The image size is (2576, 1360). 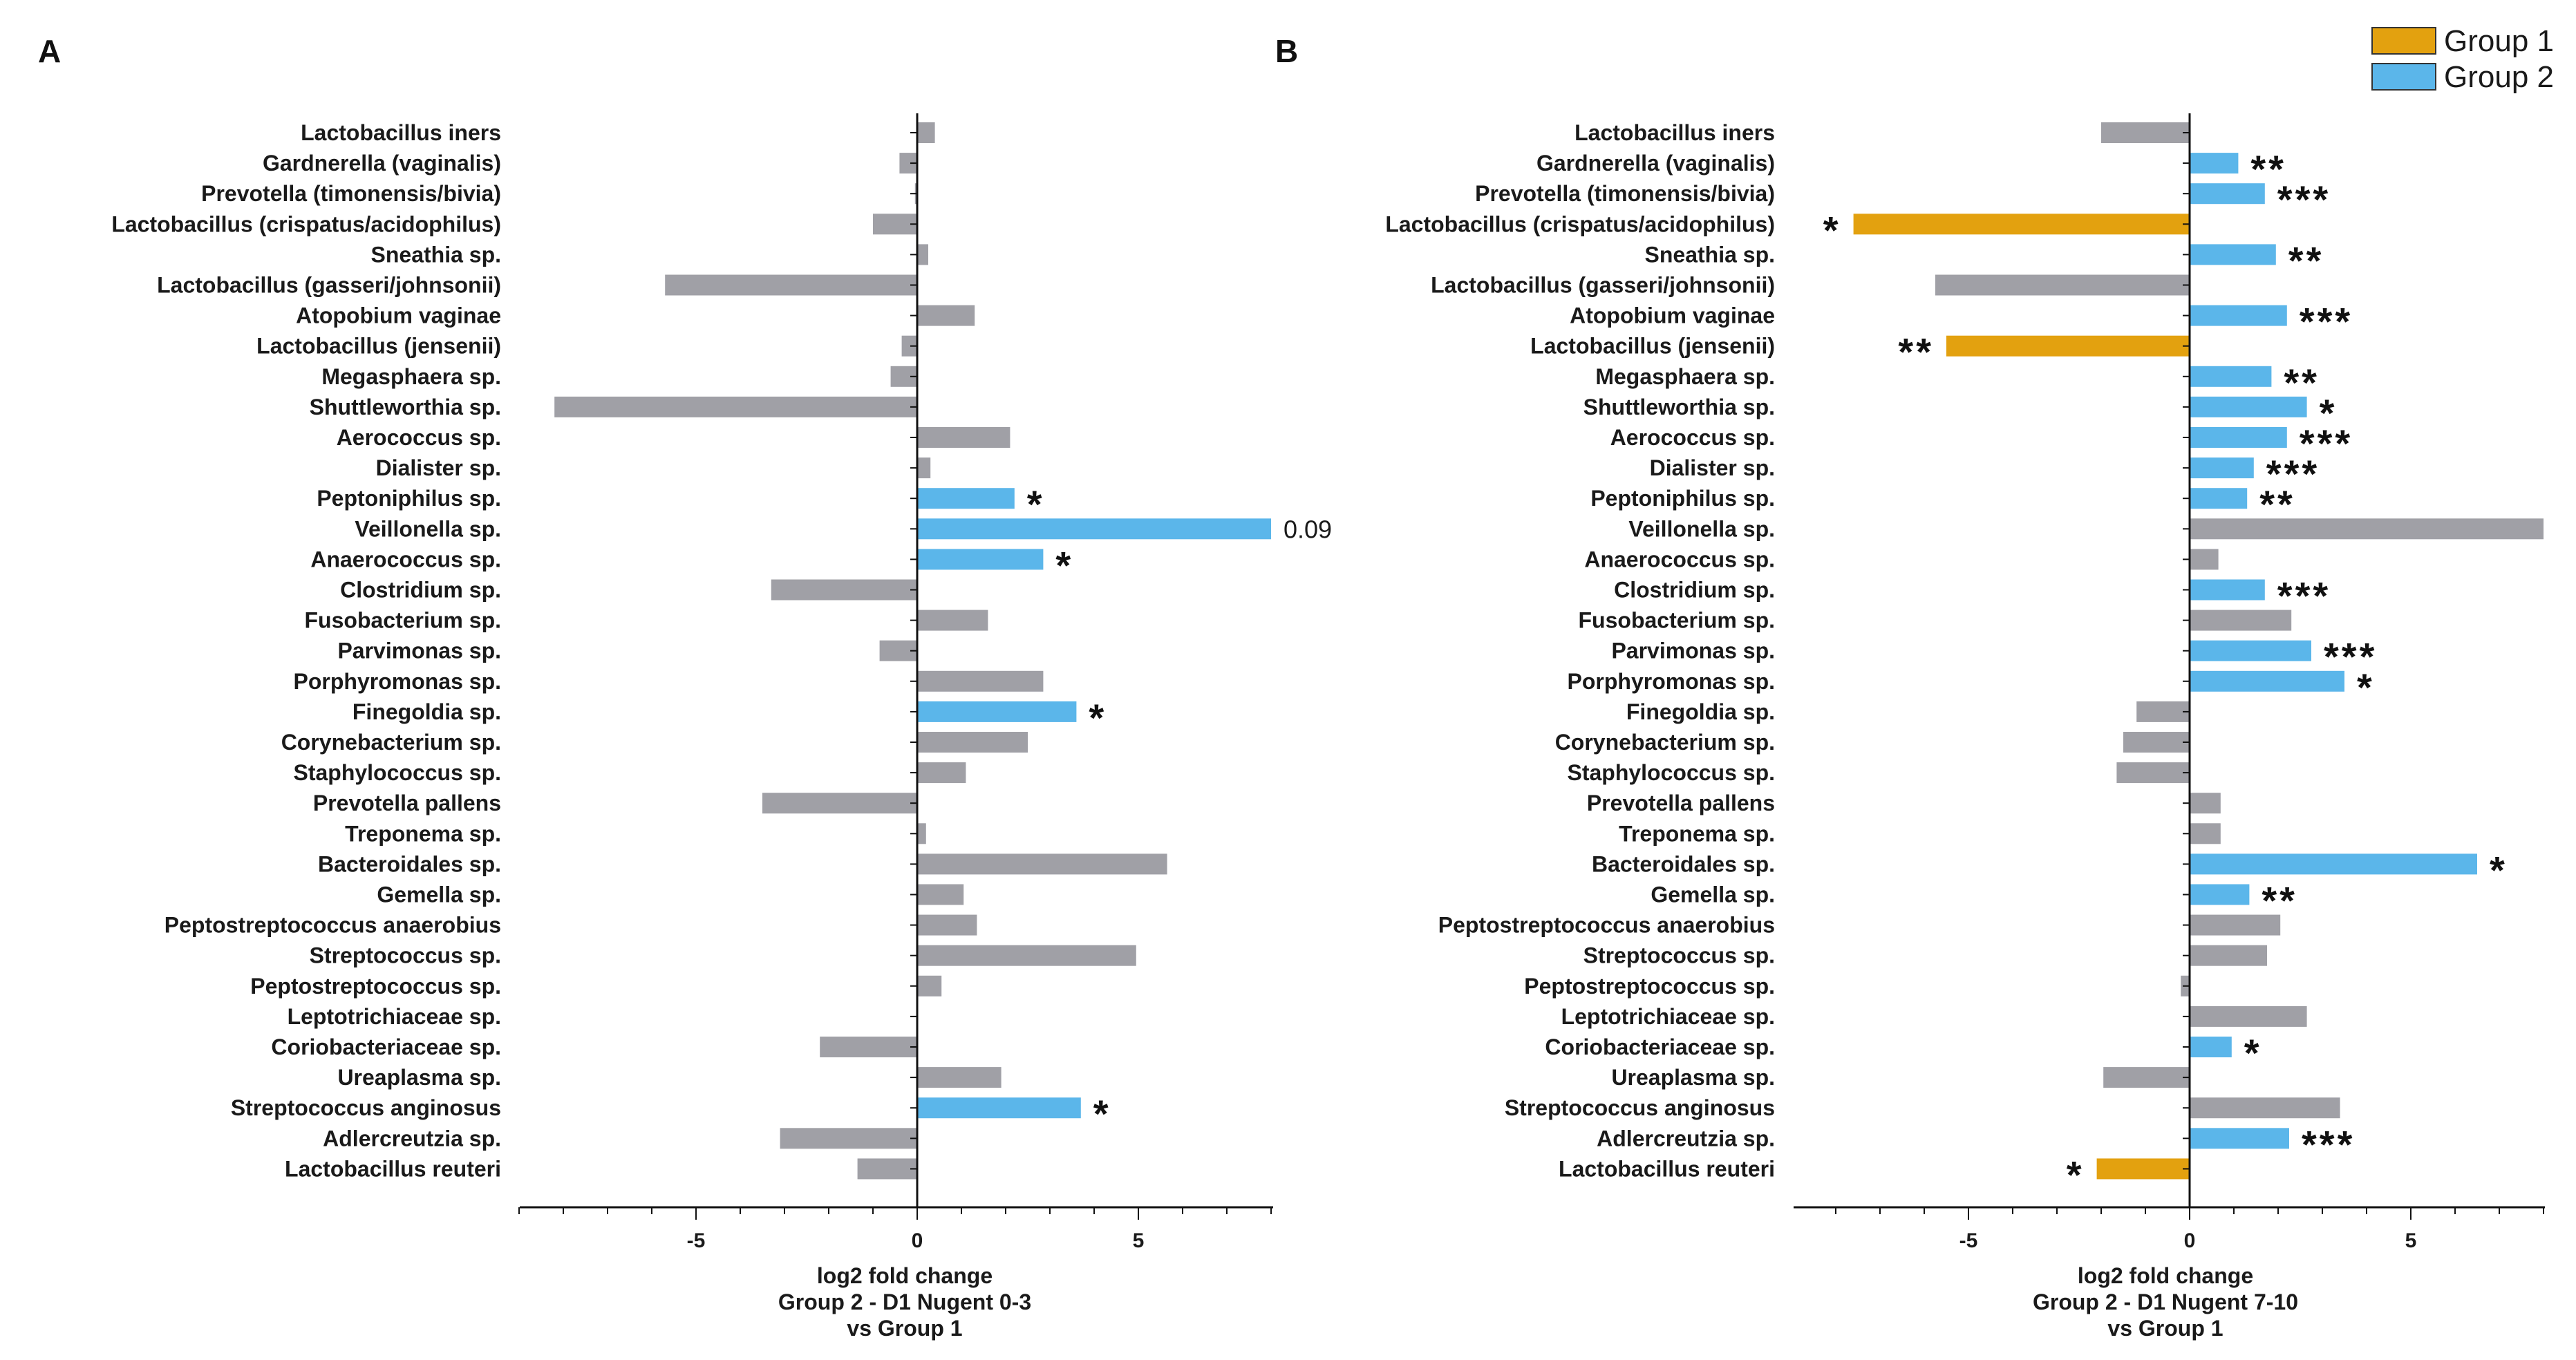 What do you see at coordinates (2411, 1240) in the screenshot?
I see `panel-b-x-tick-label: 5` at bounding box center [2411, 1240].